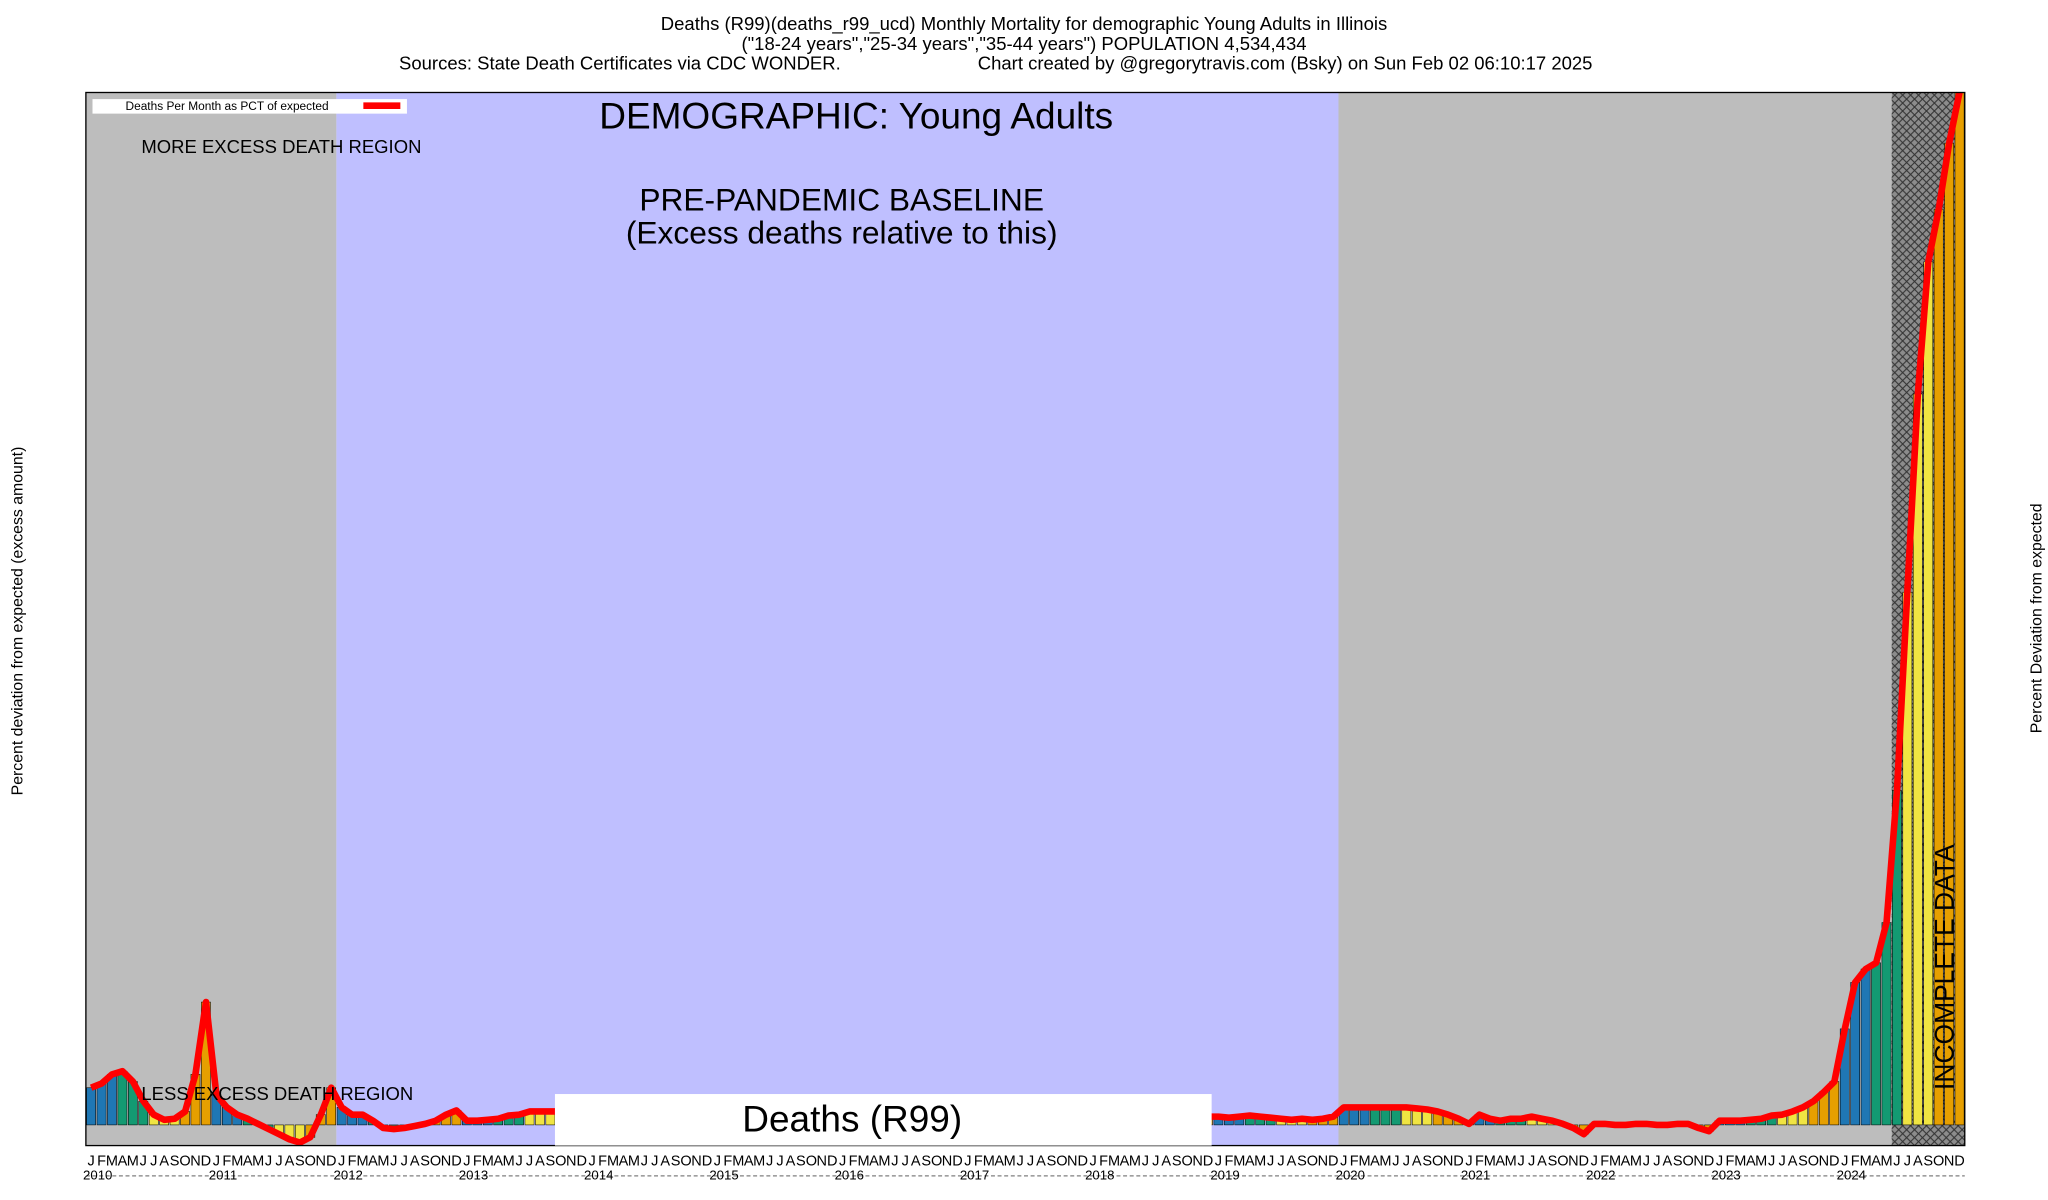  Describe the element at coordinates (277, 1093) in the screenshot. I see `annotation: LESS EXCESS DEATH REGION` at that location.